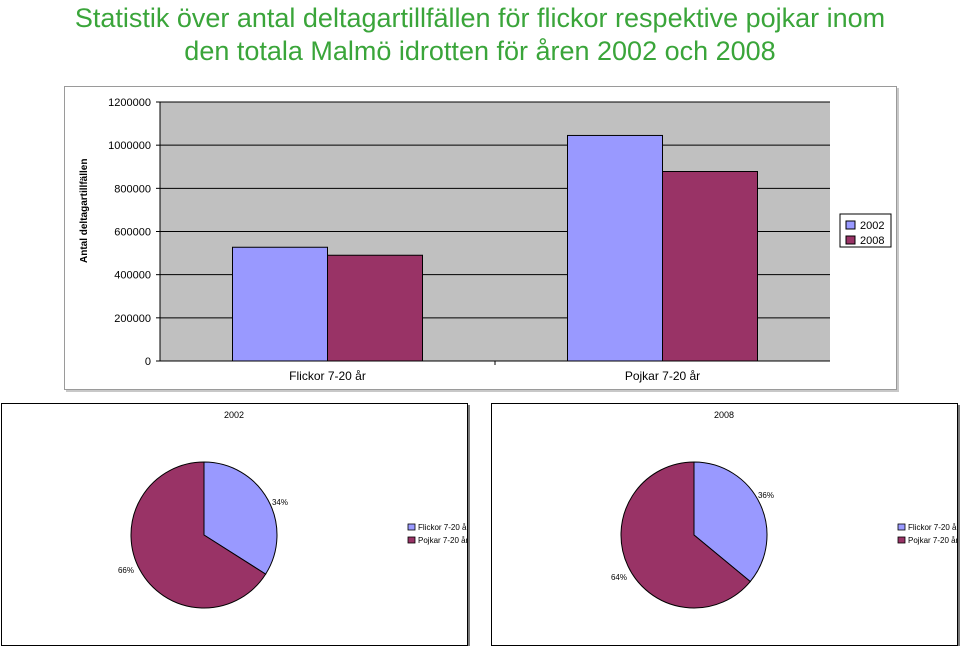  What do you see at coordinates (129, 103) in the screenshot?
I see `y-tick-label: 1200000` at bounding box center [129, 103].